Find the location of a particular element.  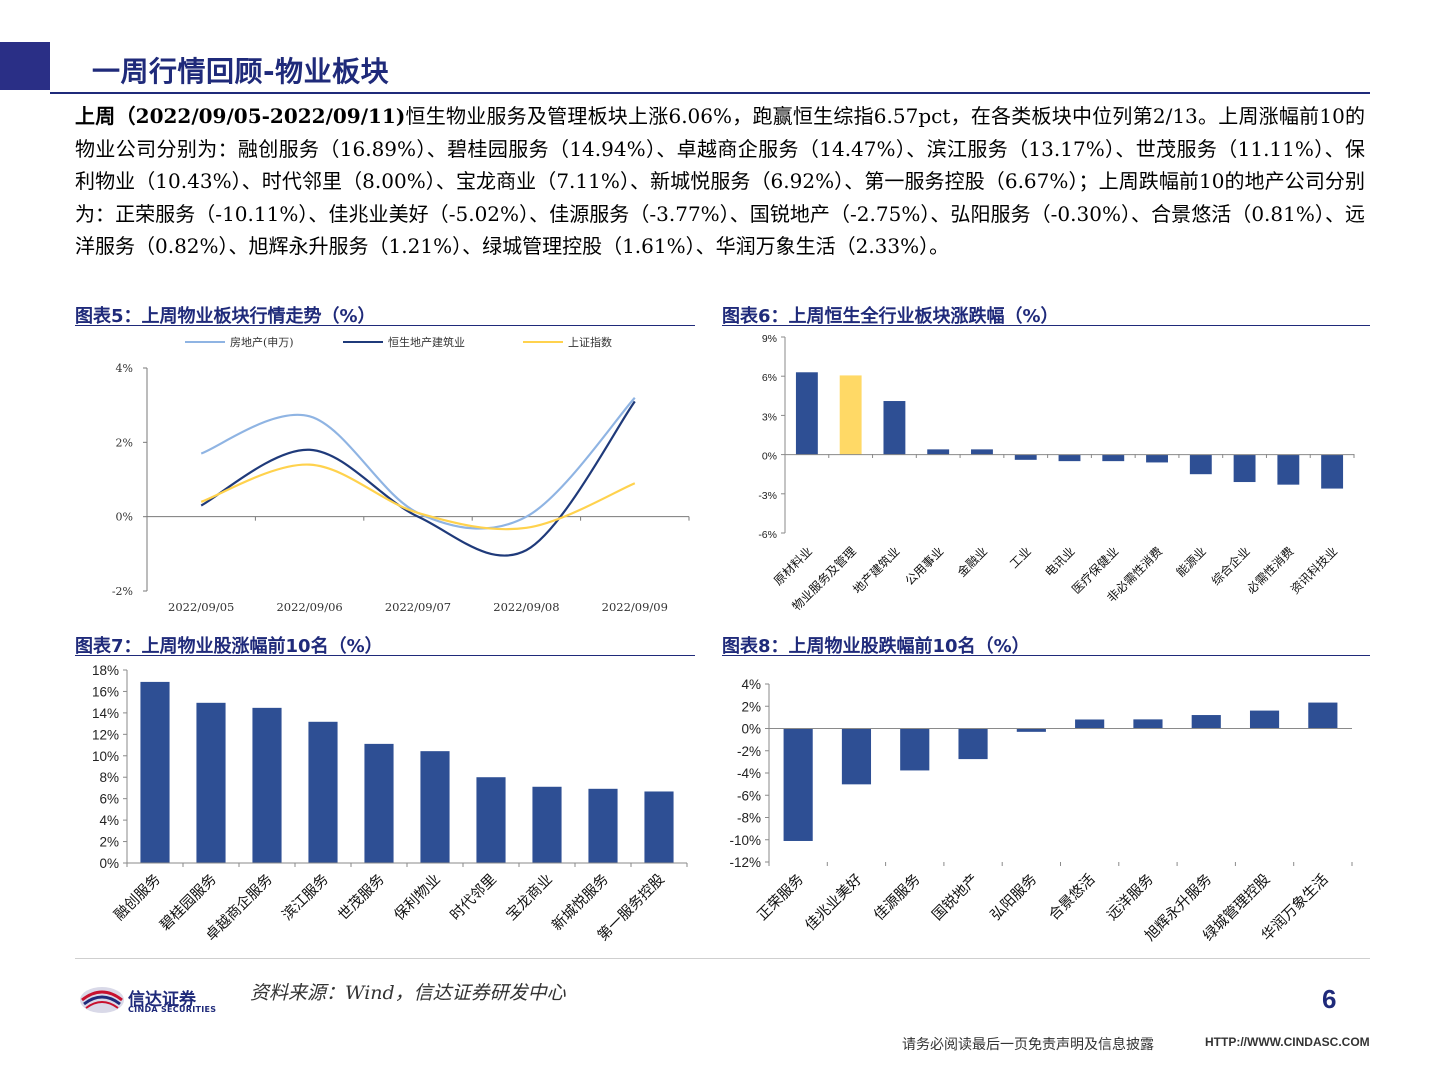

fig5-y-tick-label: 2% is located at coordinates (124, 442).